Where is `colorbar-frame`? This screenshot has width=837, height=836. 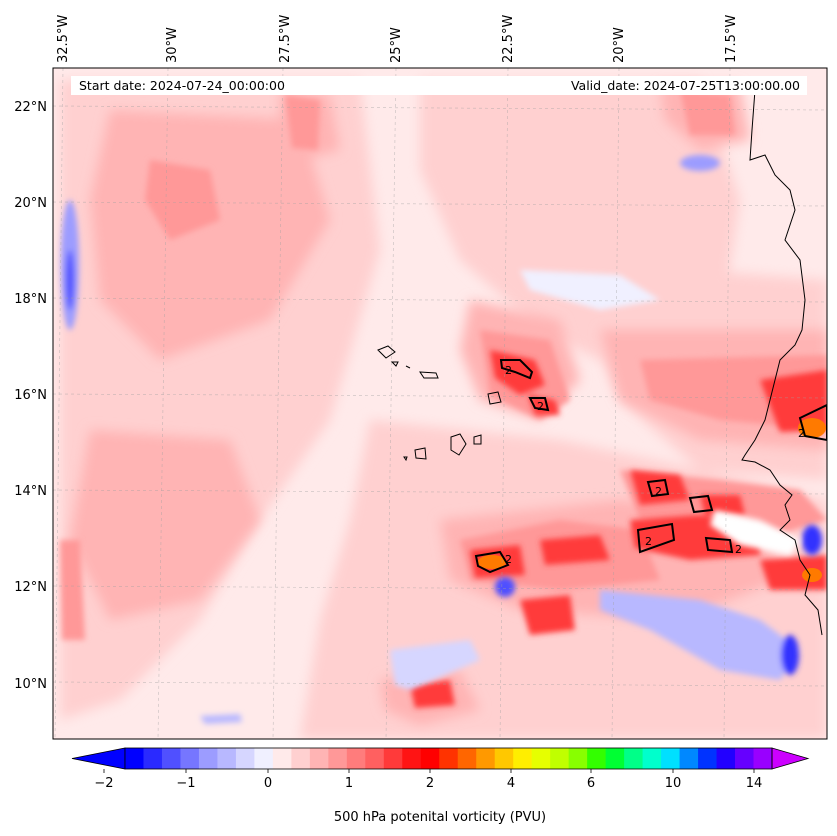 colorbar-frame is located at coordinates (448, 758).